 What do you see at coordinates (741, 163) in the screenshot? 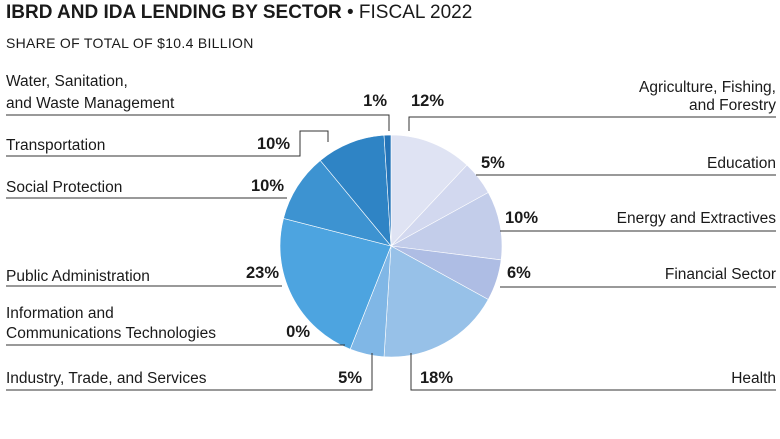
I see `slice-label-education: Education` at bounding box center [741, 163].